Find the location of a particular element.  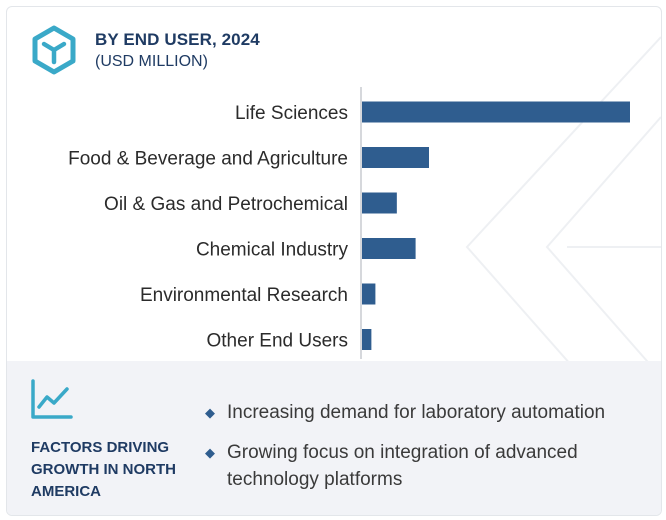

trend-chart-icon is located at coordinates (51, 402).